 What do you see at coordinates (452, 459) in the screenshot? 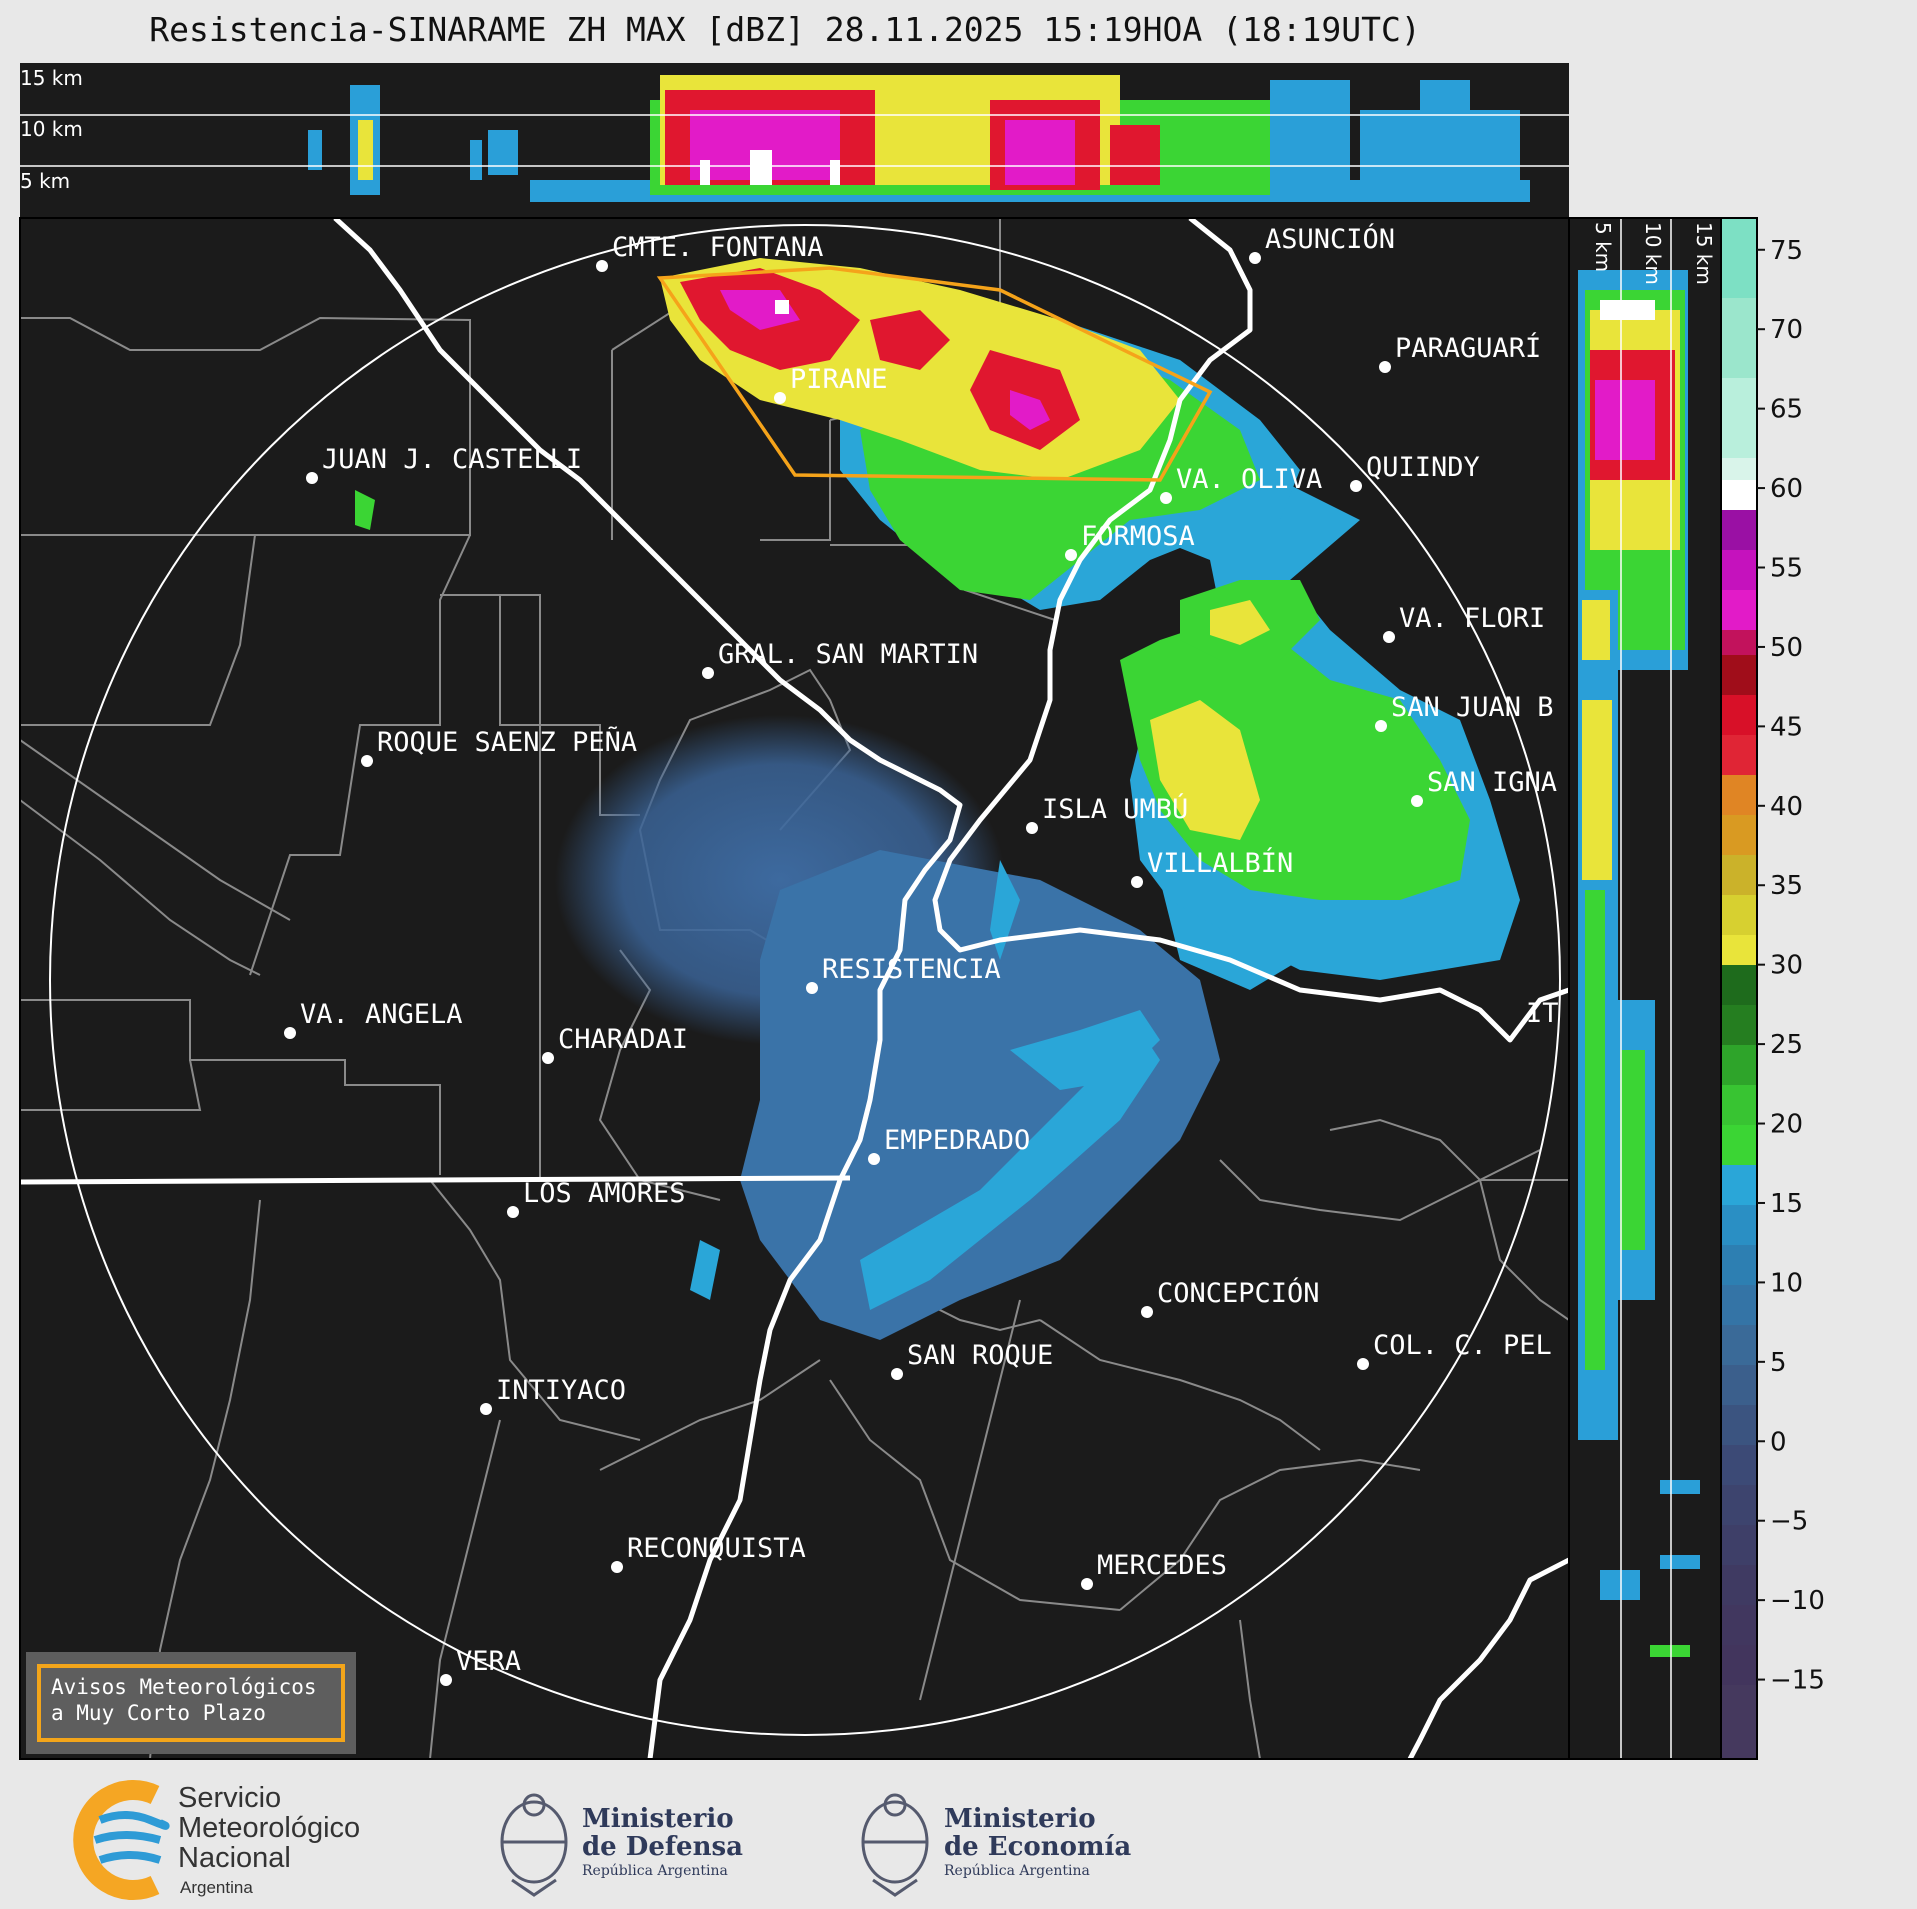
I see `city-label: JUAN J. CASTELLI` at bounding box center [452, 459].